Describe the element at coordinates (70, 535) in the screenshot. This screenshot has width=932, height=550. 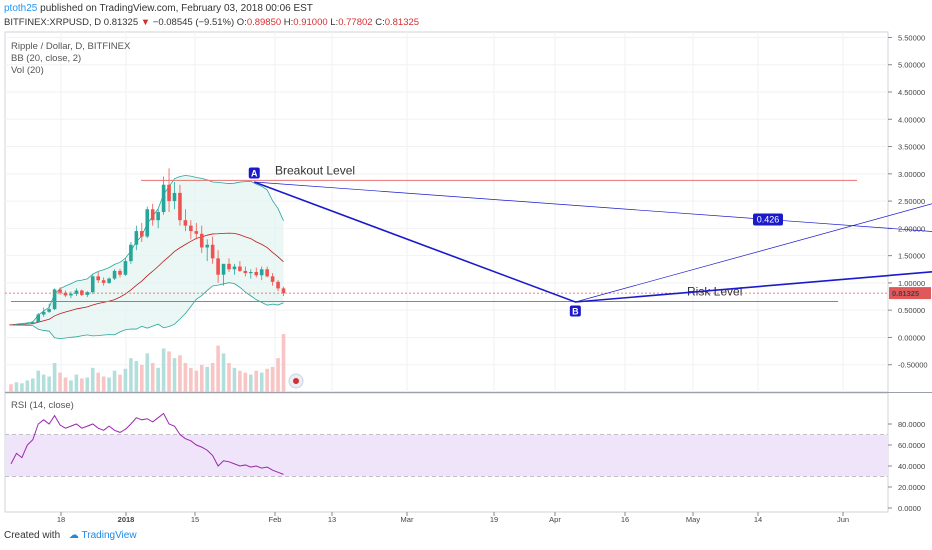
I see `footer: Created with ☁ TradingView` at that location.